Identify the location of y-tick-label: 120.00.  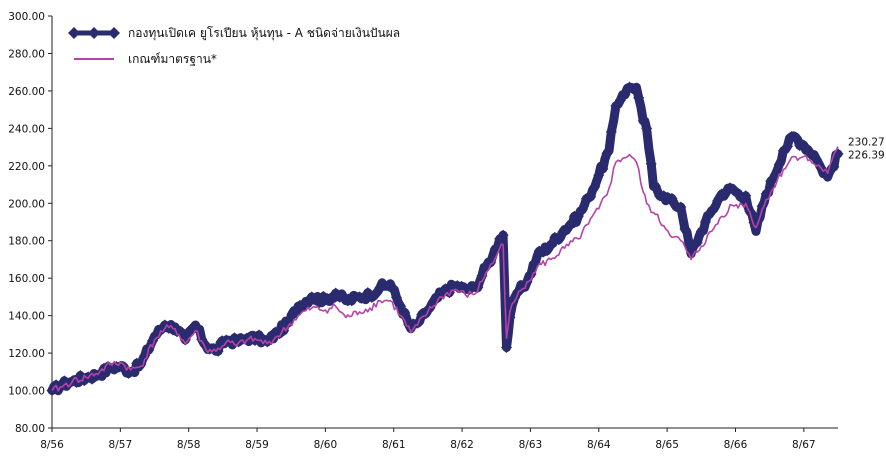
(26, 354).